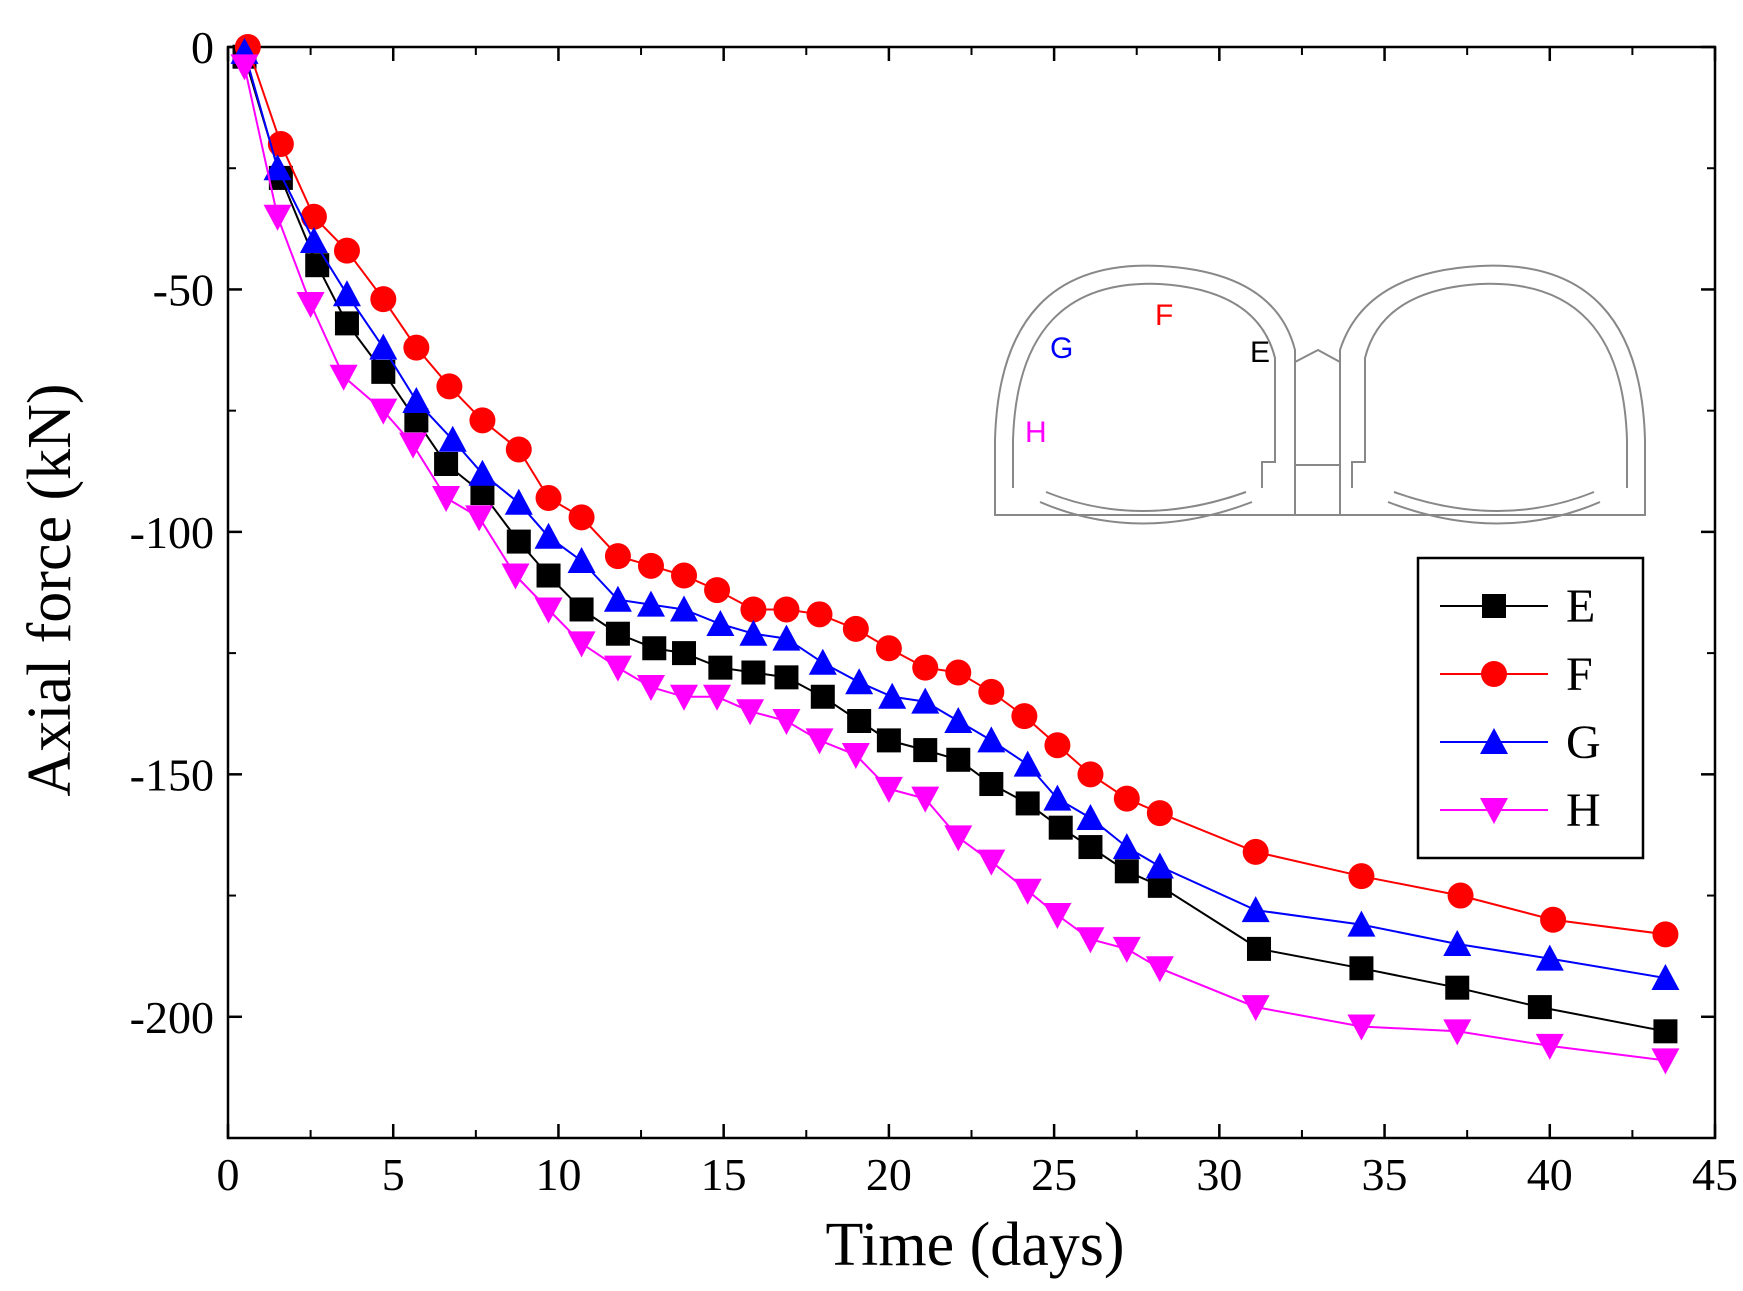  Describe the element at coordinates (50, 589) in the screenshot. I see `y-axis-title: Axial force (kN)` at that location.